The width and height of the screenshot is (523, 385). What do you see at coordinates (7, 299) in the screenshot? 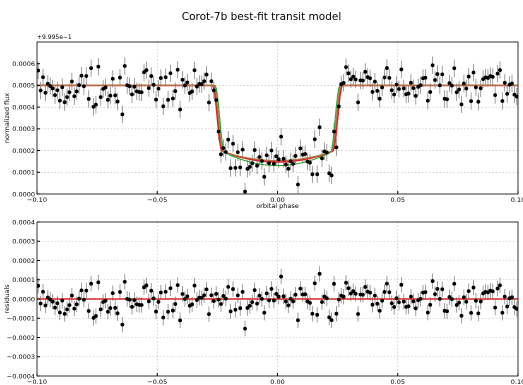
I see `bottom-ylabel: residuals` at bounding box center [7, 299].